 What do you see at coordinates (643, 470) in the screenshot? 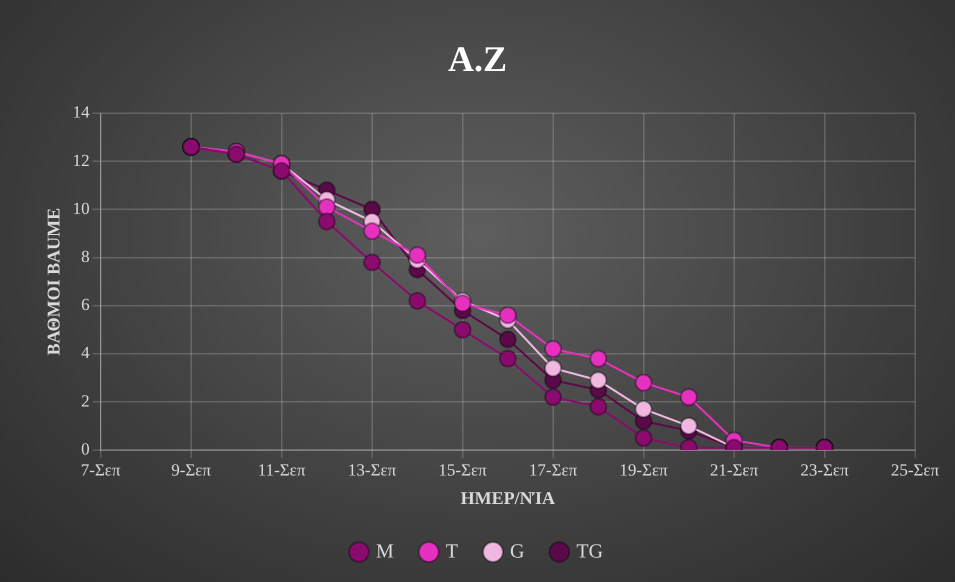
I see `x-tick-label: 19-Σεπ` at bounding box center [643, 470].